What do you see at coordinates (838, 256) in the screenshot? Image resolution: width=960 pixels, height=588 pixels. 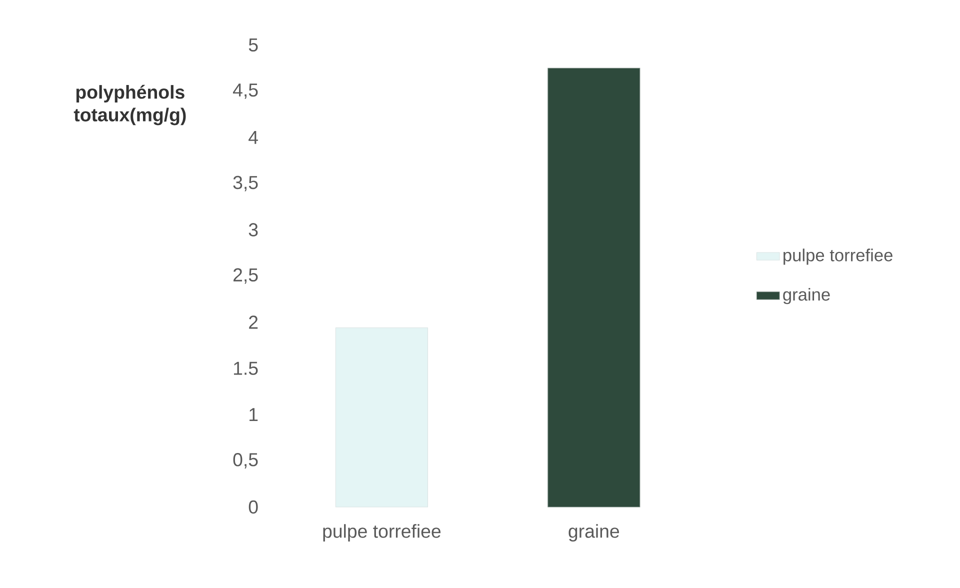 I see `legend-label: pulpe torrefiee` at bounding box center [838, 256].